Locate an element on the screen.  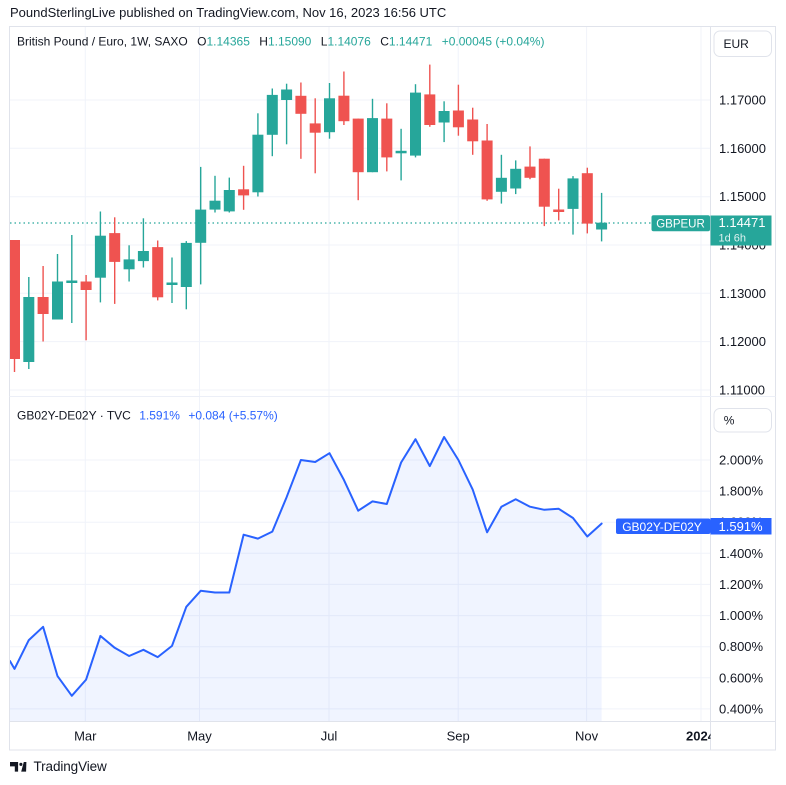
svg-text: 1.15000 is located at coordinates (742, 196).